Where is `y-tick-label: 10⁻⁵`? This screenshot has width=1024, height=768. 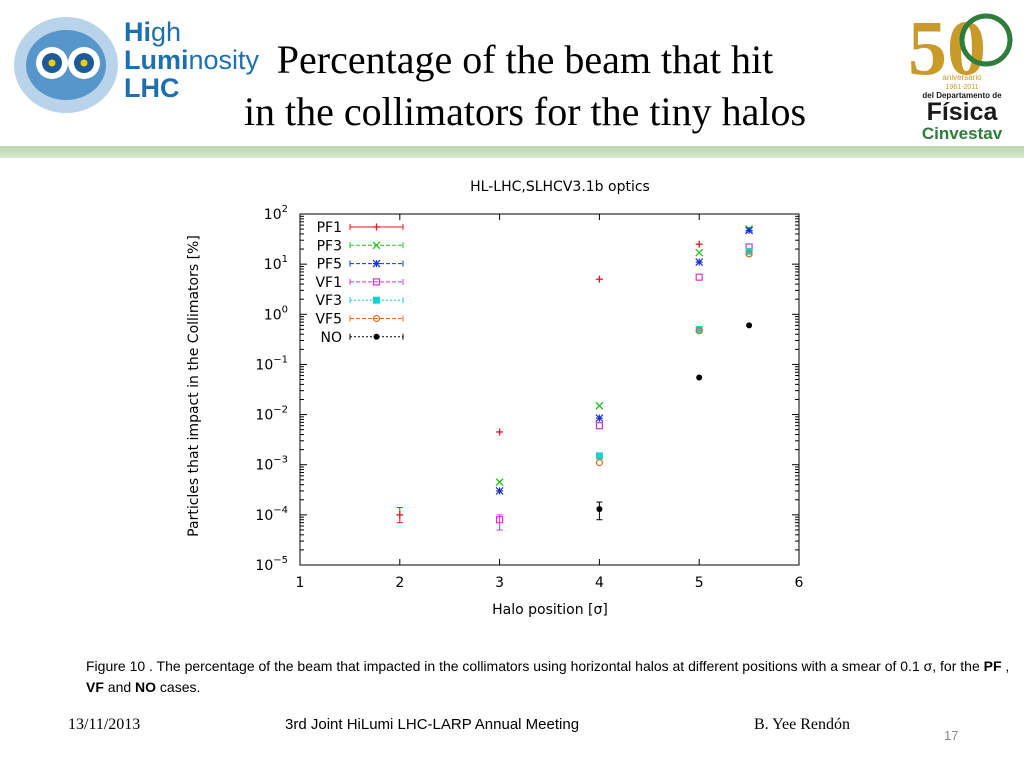 y-tick-label: 10⁻⁵ is located at coordinates (271, 564).